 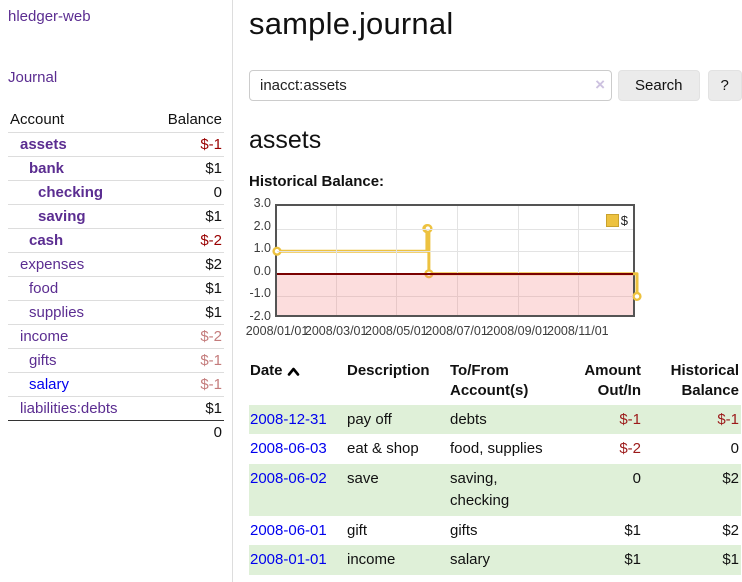 What do you see at coordinates (724, 85) in the screenshot?
I see `help-button: ?` at bounding box center [724, 85].